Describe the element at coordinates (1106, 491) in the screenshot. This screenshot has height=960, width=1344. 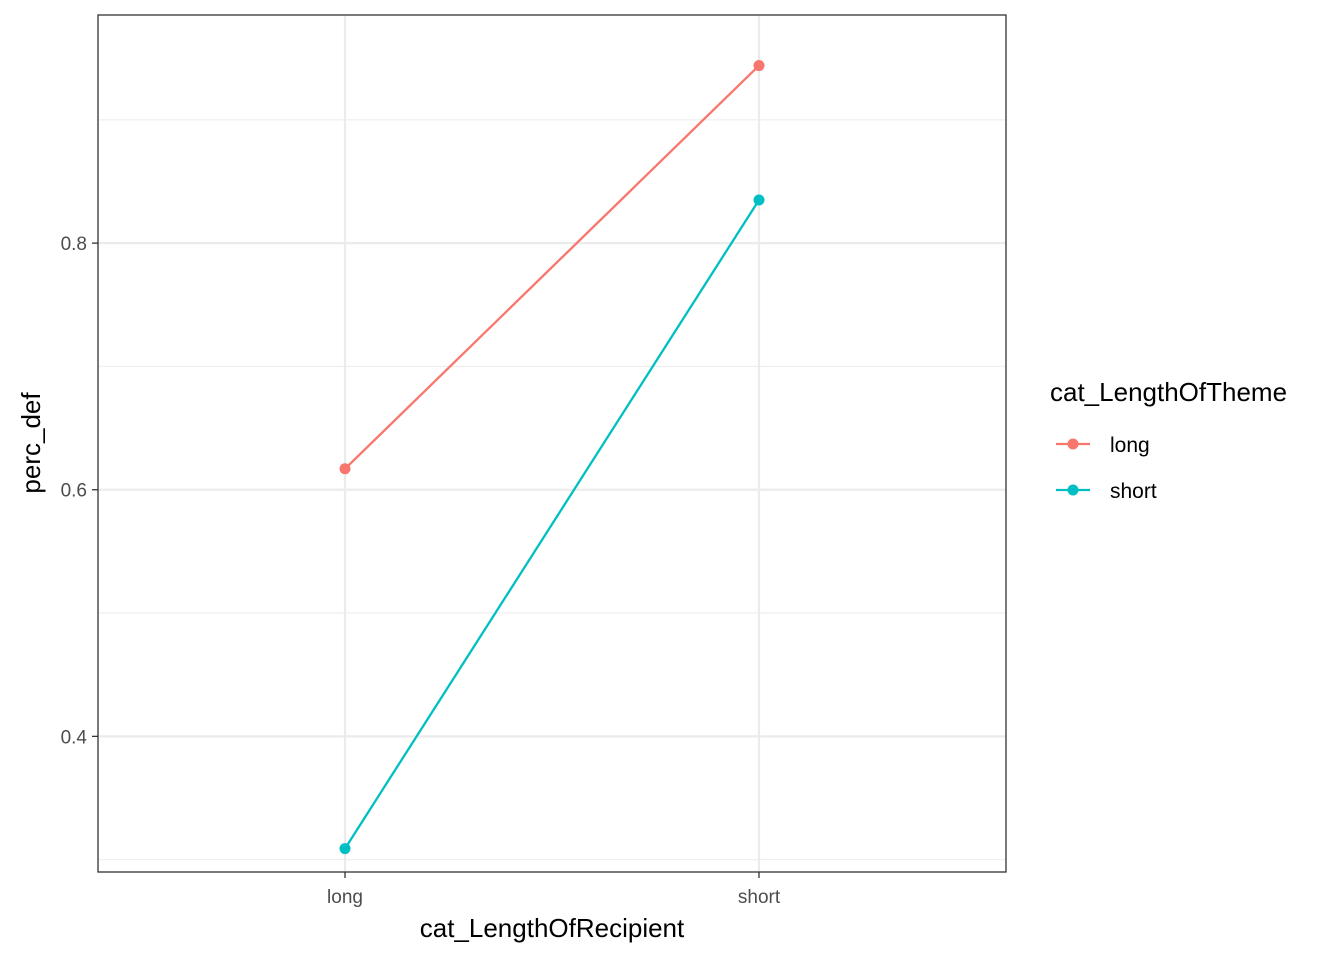
I see `legend-item-short: short` at that location.